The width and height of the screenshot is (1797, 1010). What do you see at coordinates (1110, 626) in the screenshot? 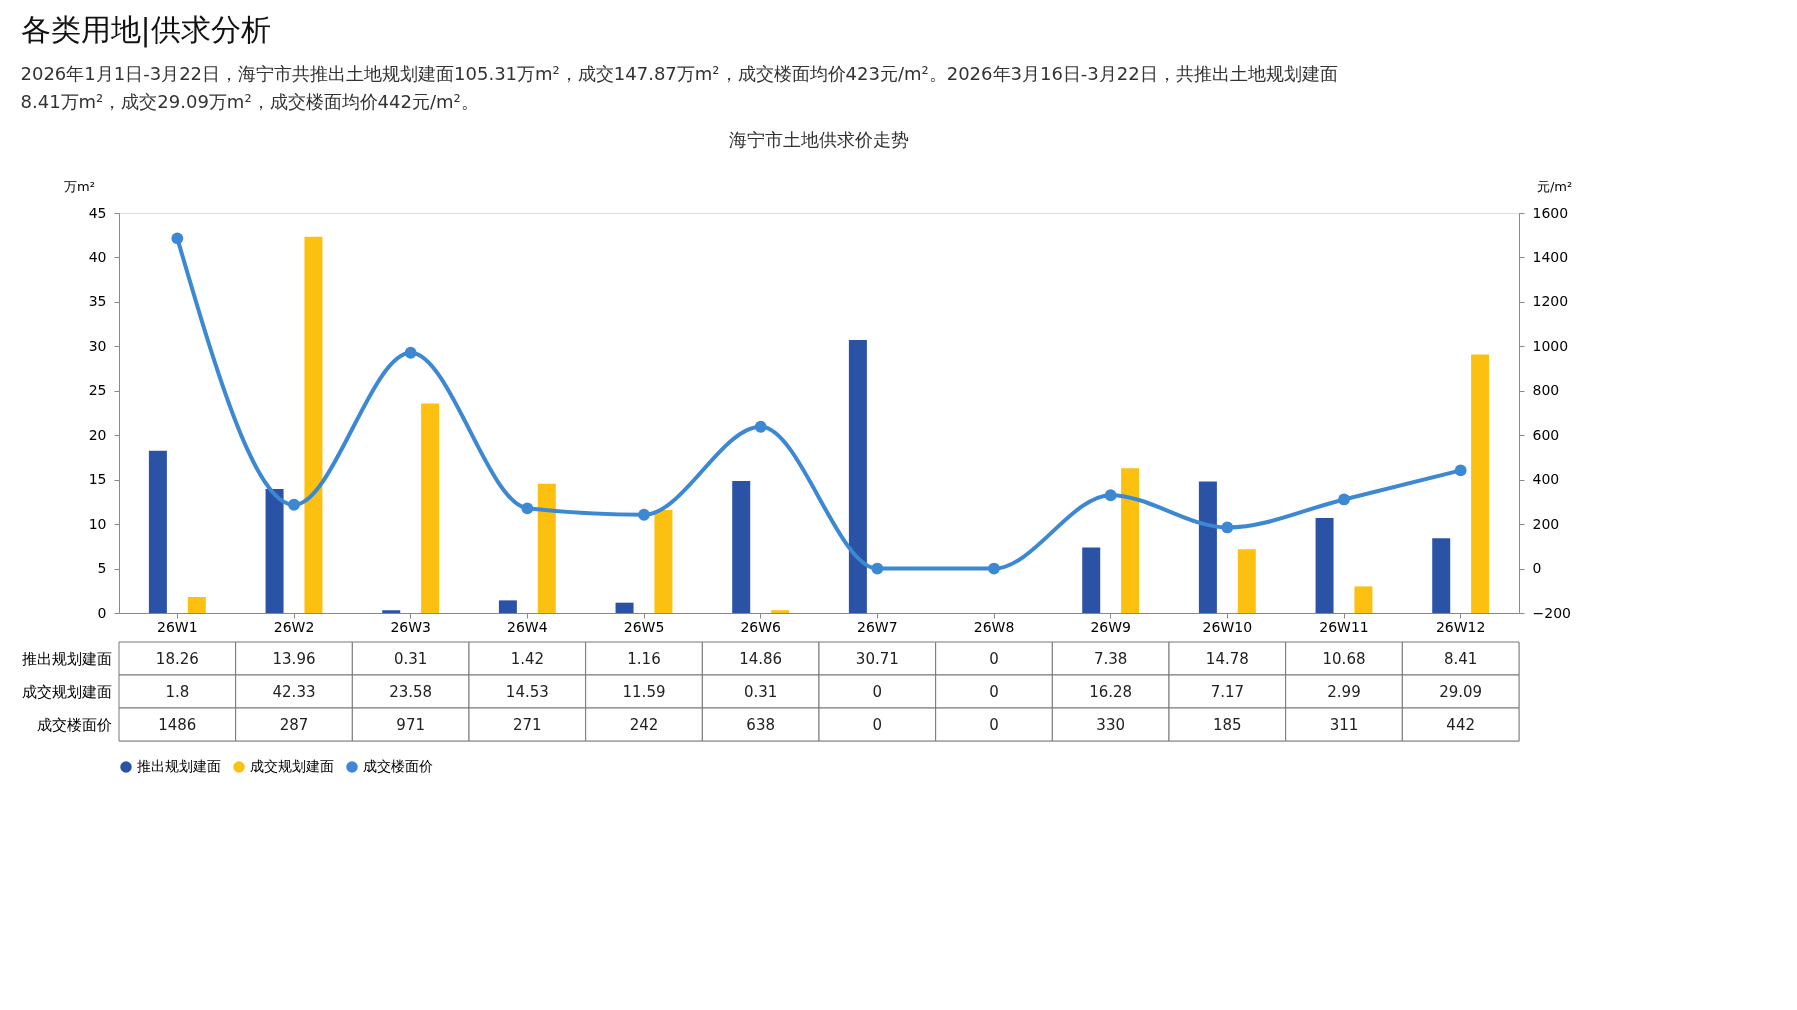
I see `x-tick-label: 26W9` at bounding box center [1110, 626].